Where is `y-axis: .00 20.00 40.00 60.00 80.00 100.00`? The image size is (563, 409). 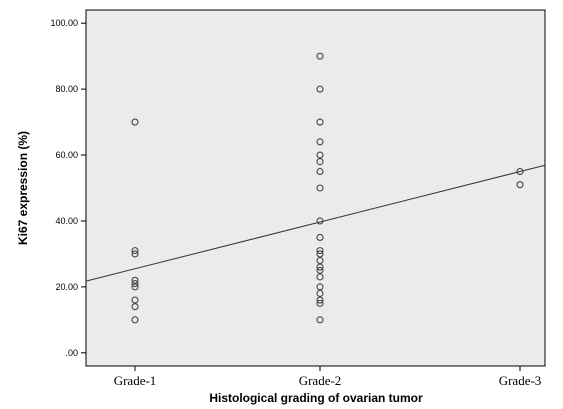
y-axis: .00 20.00 40.00 60.00 80.00 100.00 is located at coordinates (68, 188).